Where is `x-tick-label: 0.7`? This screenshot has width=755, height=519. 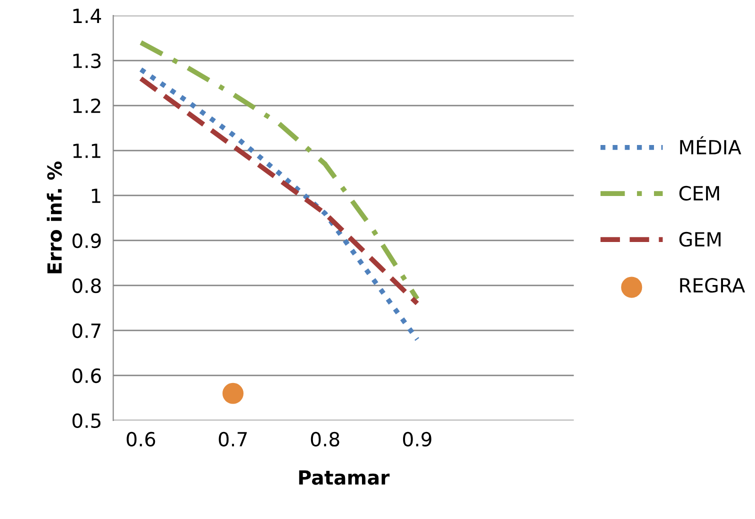 x-tick-label: 0.7 is located at coordinates (232, 439).